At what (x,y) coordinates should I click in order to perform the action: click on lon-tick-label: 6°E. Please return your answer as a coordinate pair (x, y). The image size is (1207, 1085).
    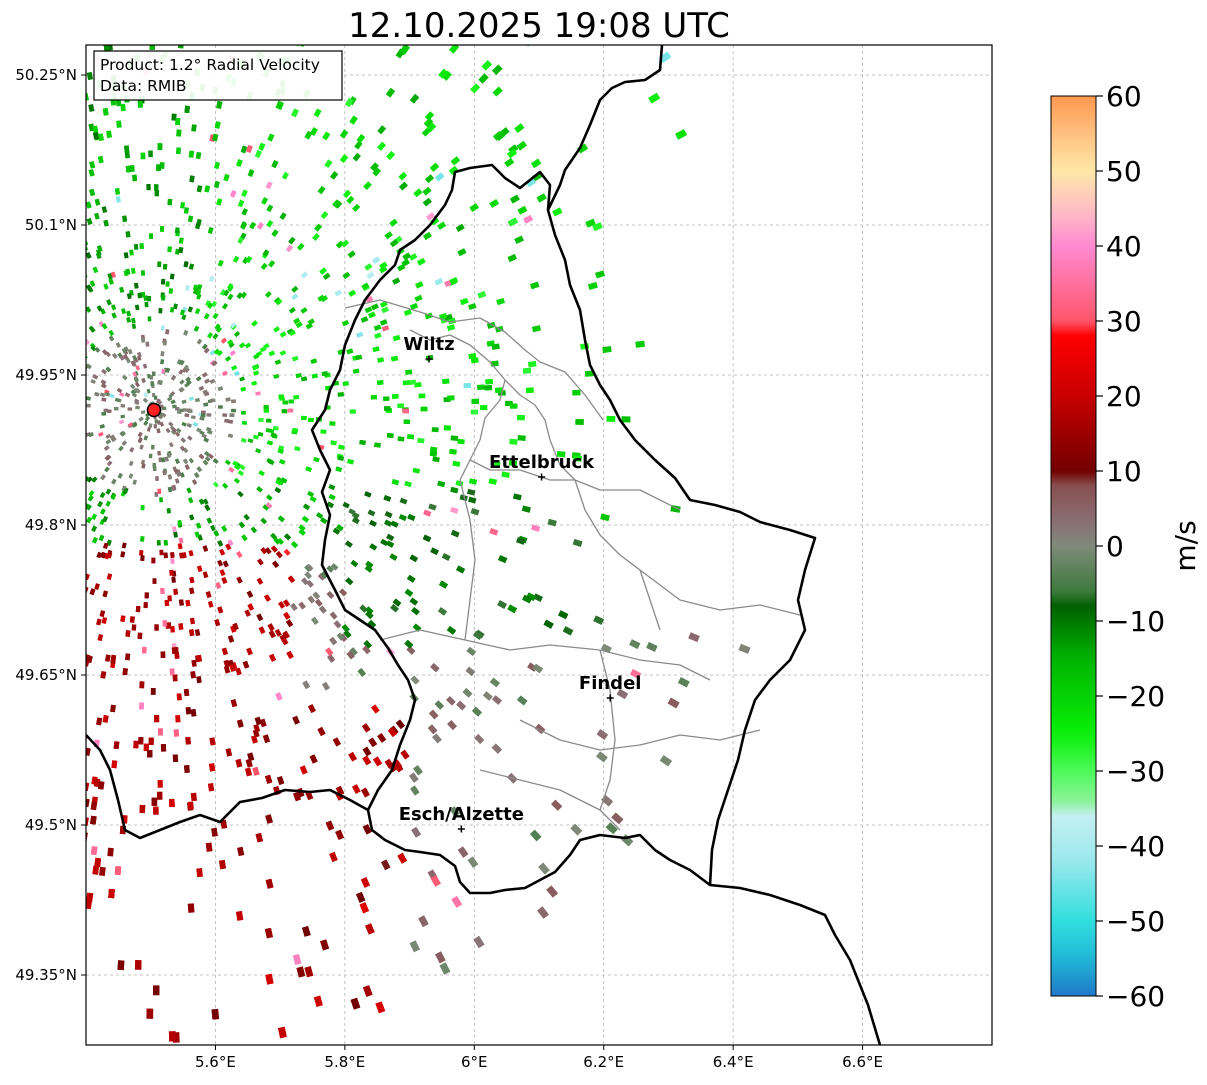
    Looking at the image, I should click on (474, 1062).